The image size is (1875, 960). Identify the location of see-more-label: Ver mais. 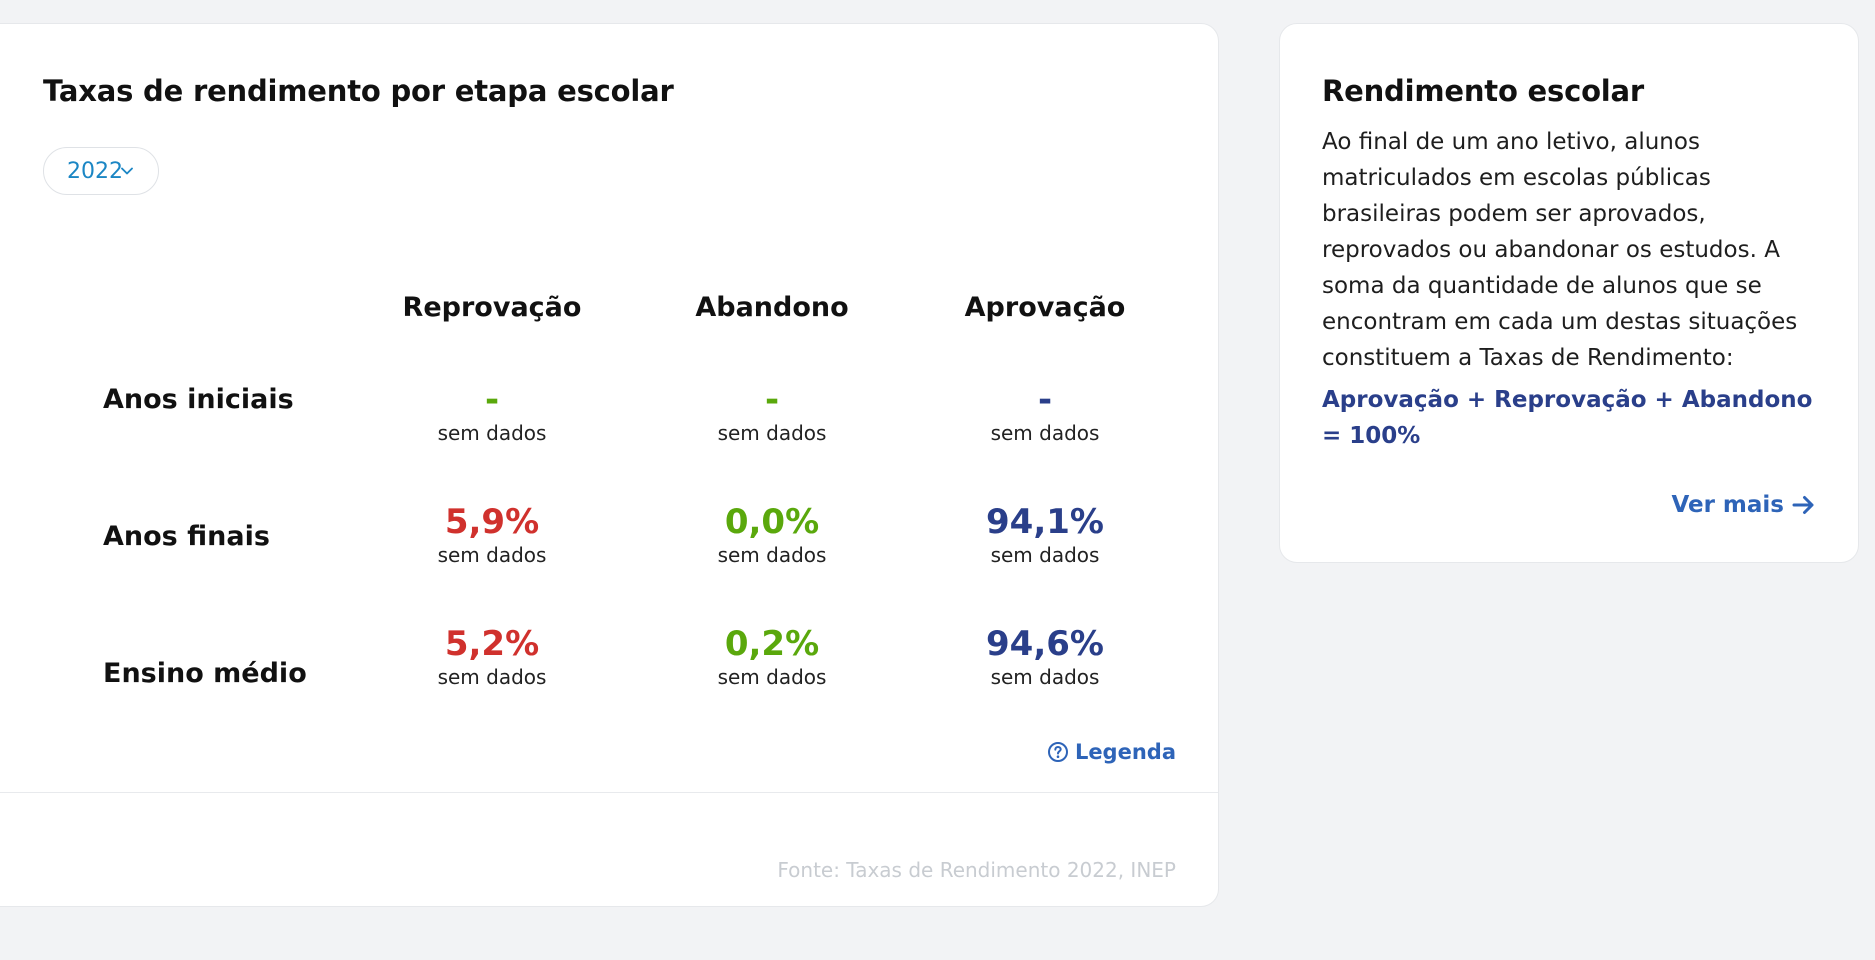
(1727, 505).